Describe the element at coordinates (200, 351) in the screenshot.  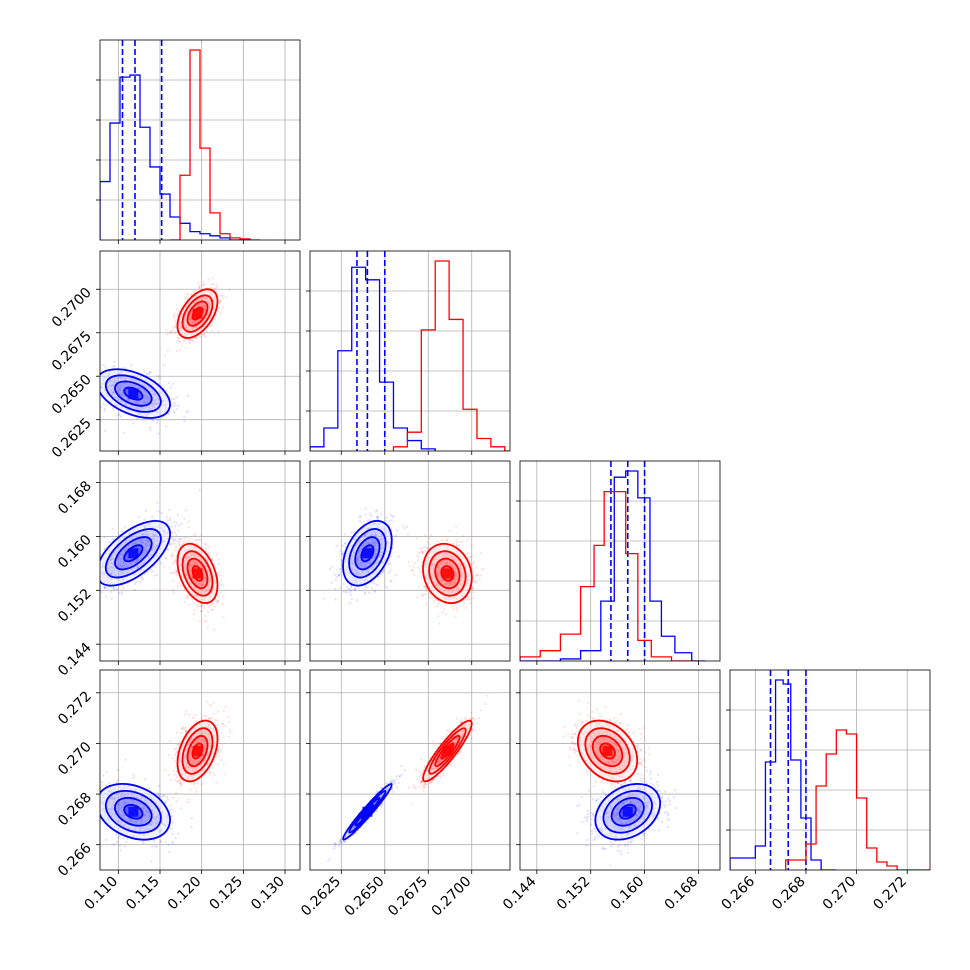
I see `panel-frame` at that location.